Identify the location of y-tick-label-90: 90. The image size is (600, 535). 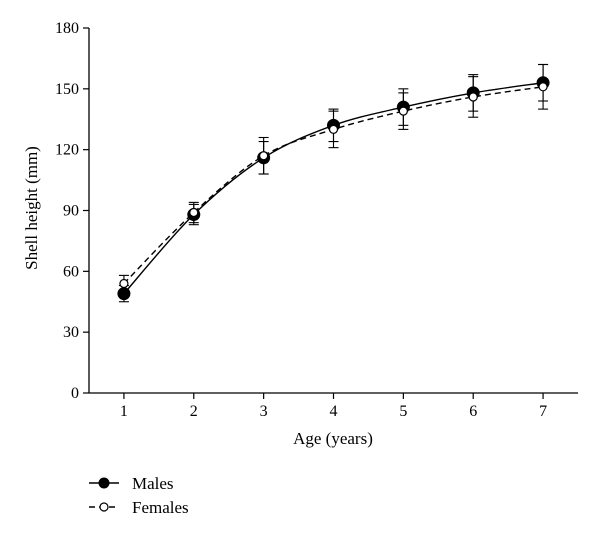
(71, 211).